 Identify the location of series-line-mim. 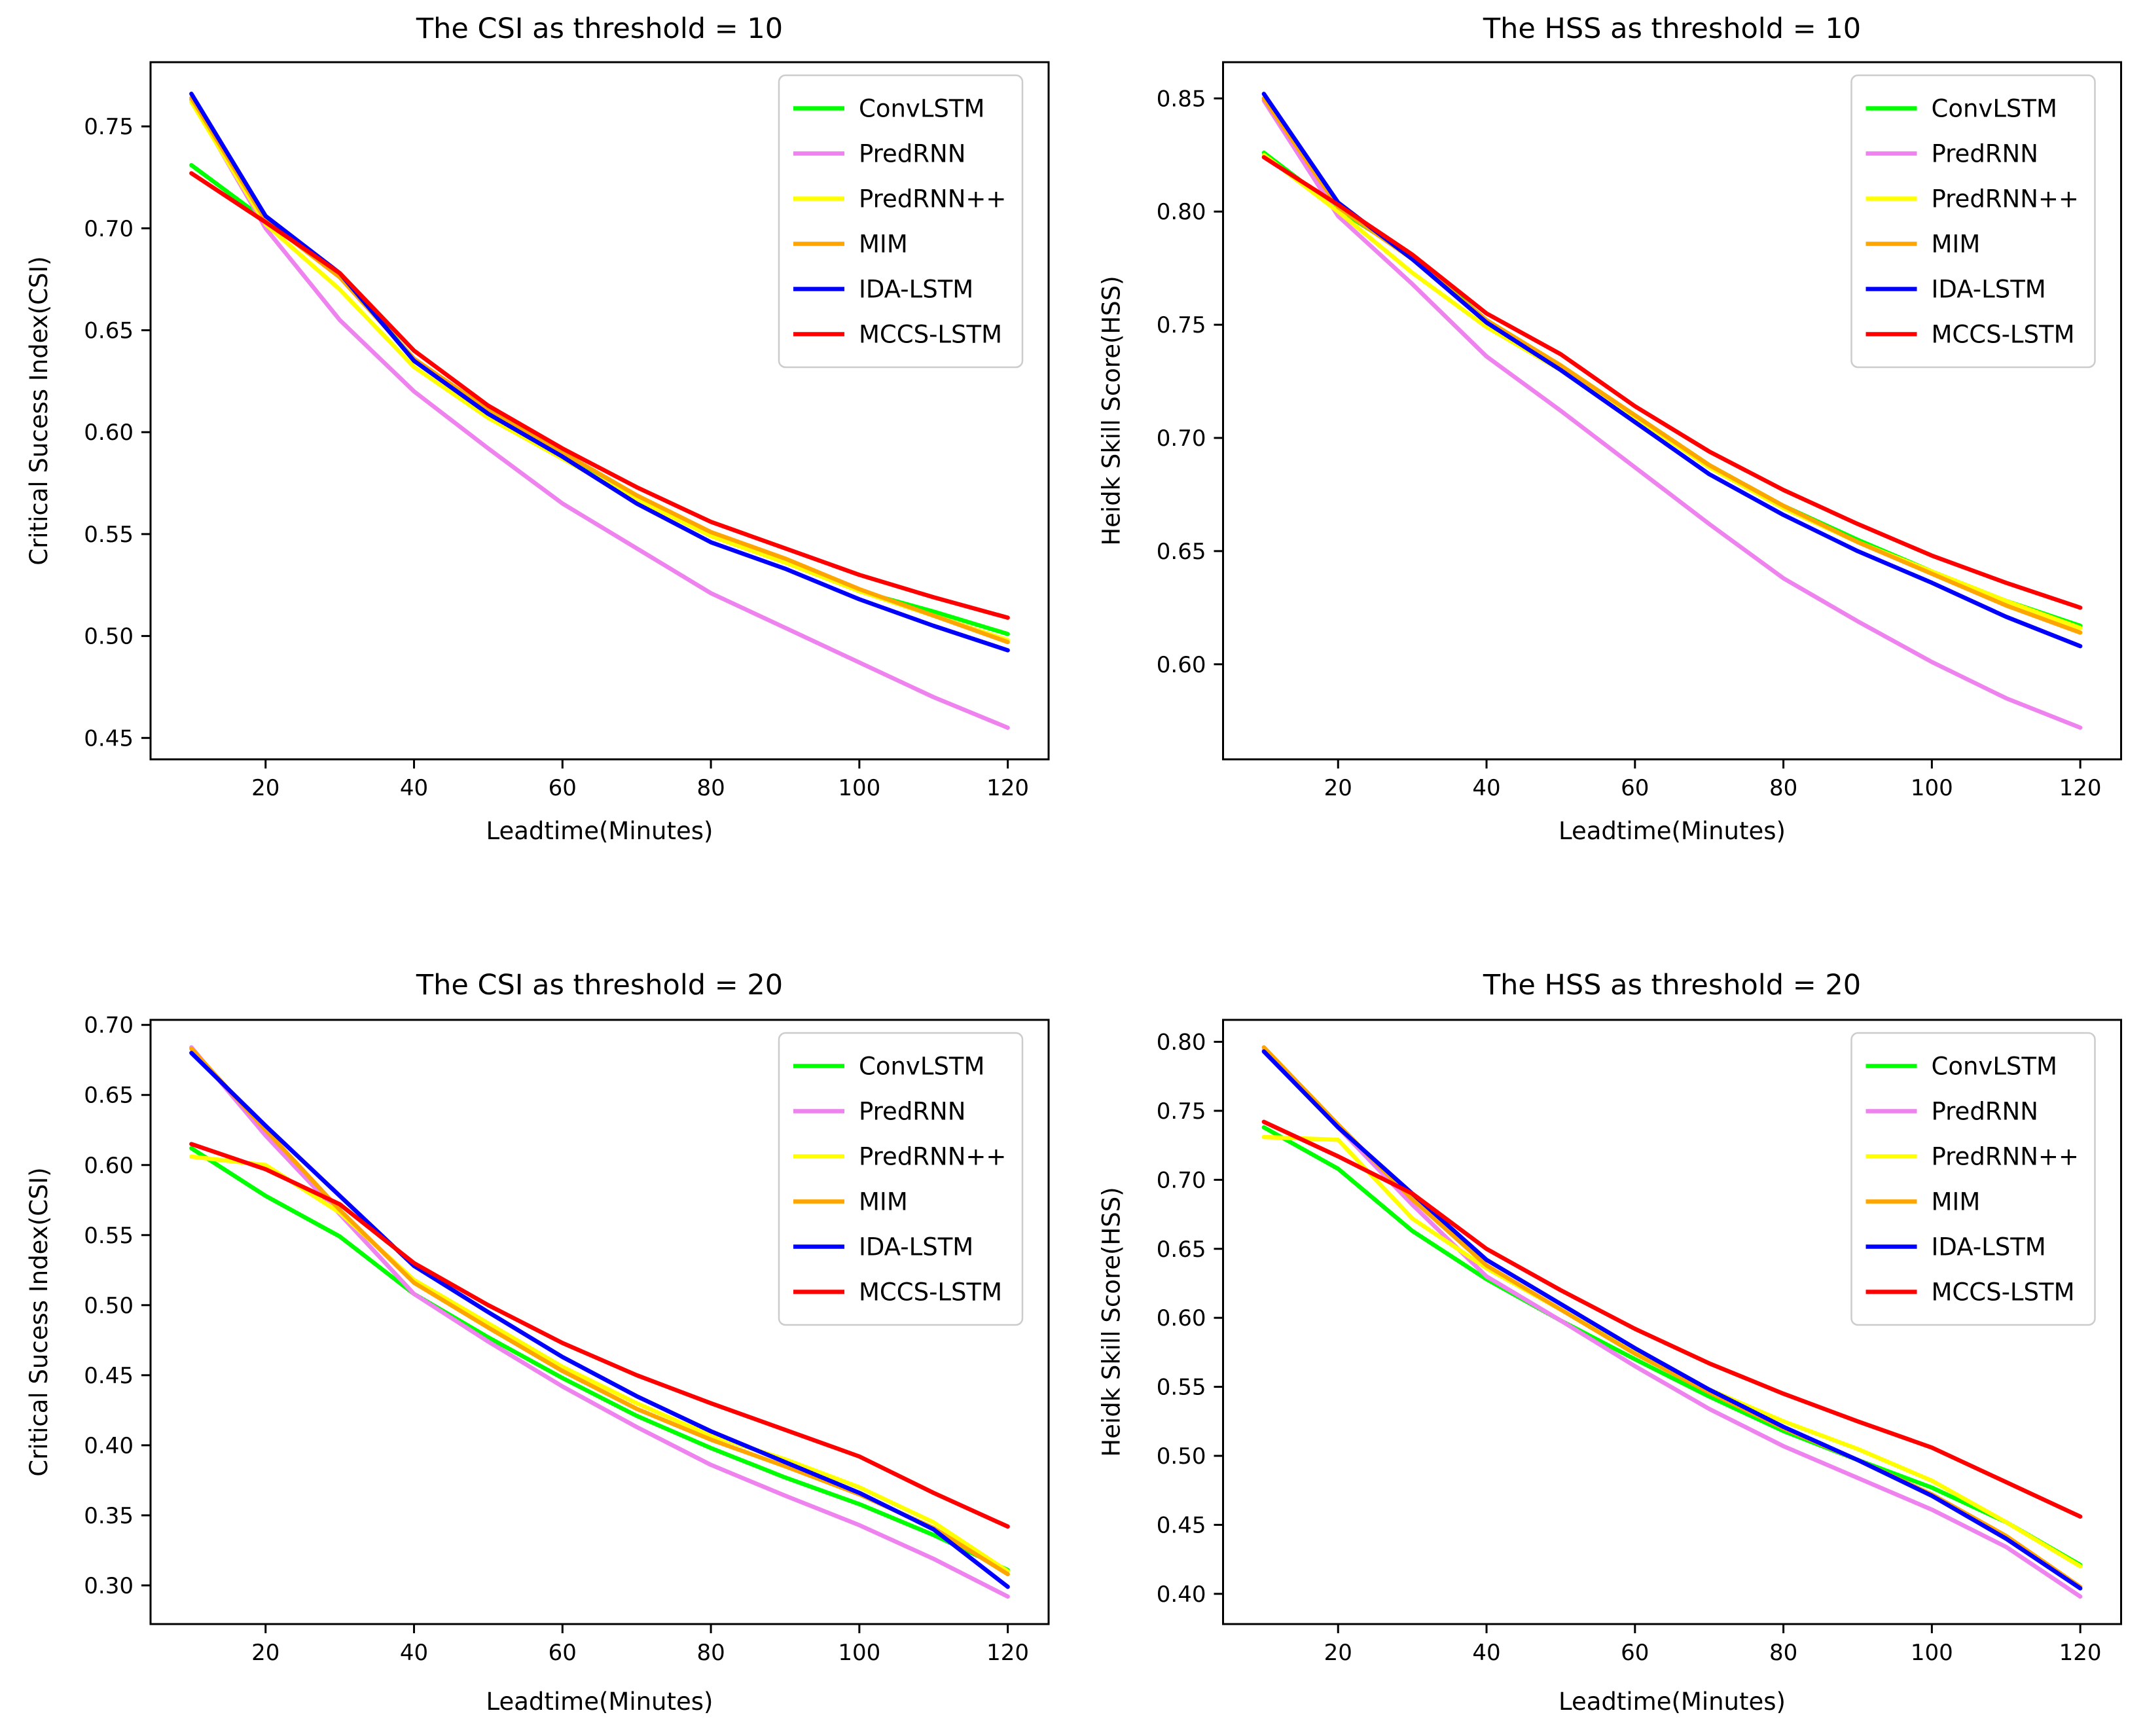
(599, 370).